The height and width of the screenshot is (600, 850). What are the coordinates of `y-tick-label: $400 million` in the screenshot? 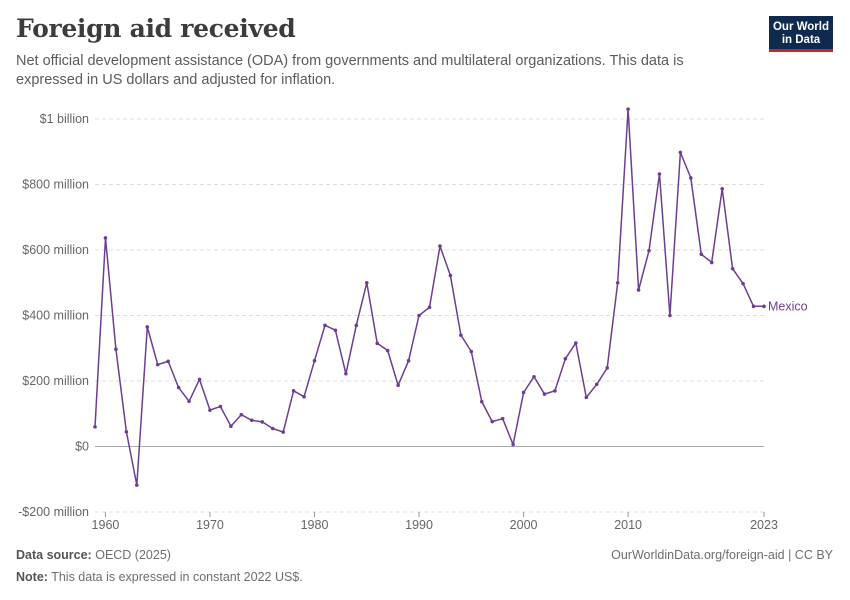 It's located at (55, 316).